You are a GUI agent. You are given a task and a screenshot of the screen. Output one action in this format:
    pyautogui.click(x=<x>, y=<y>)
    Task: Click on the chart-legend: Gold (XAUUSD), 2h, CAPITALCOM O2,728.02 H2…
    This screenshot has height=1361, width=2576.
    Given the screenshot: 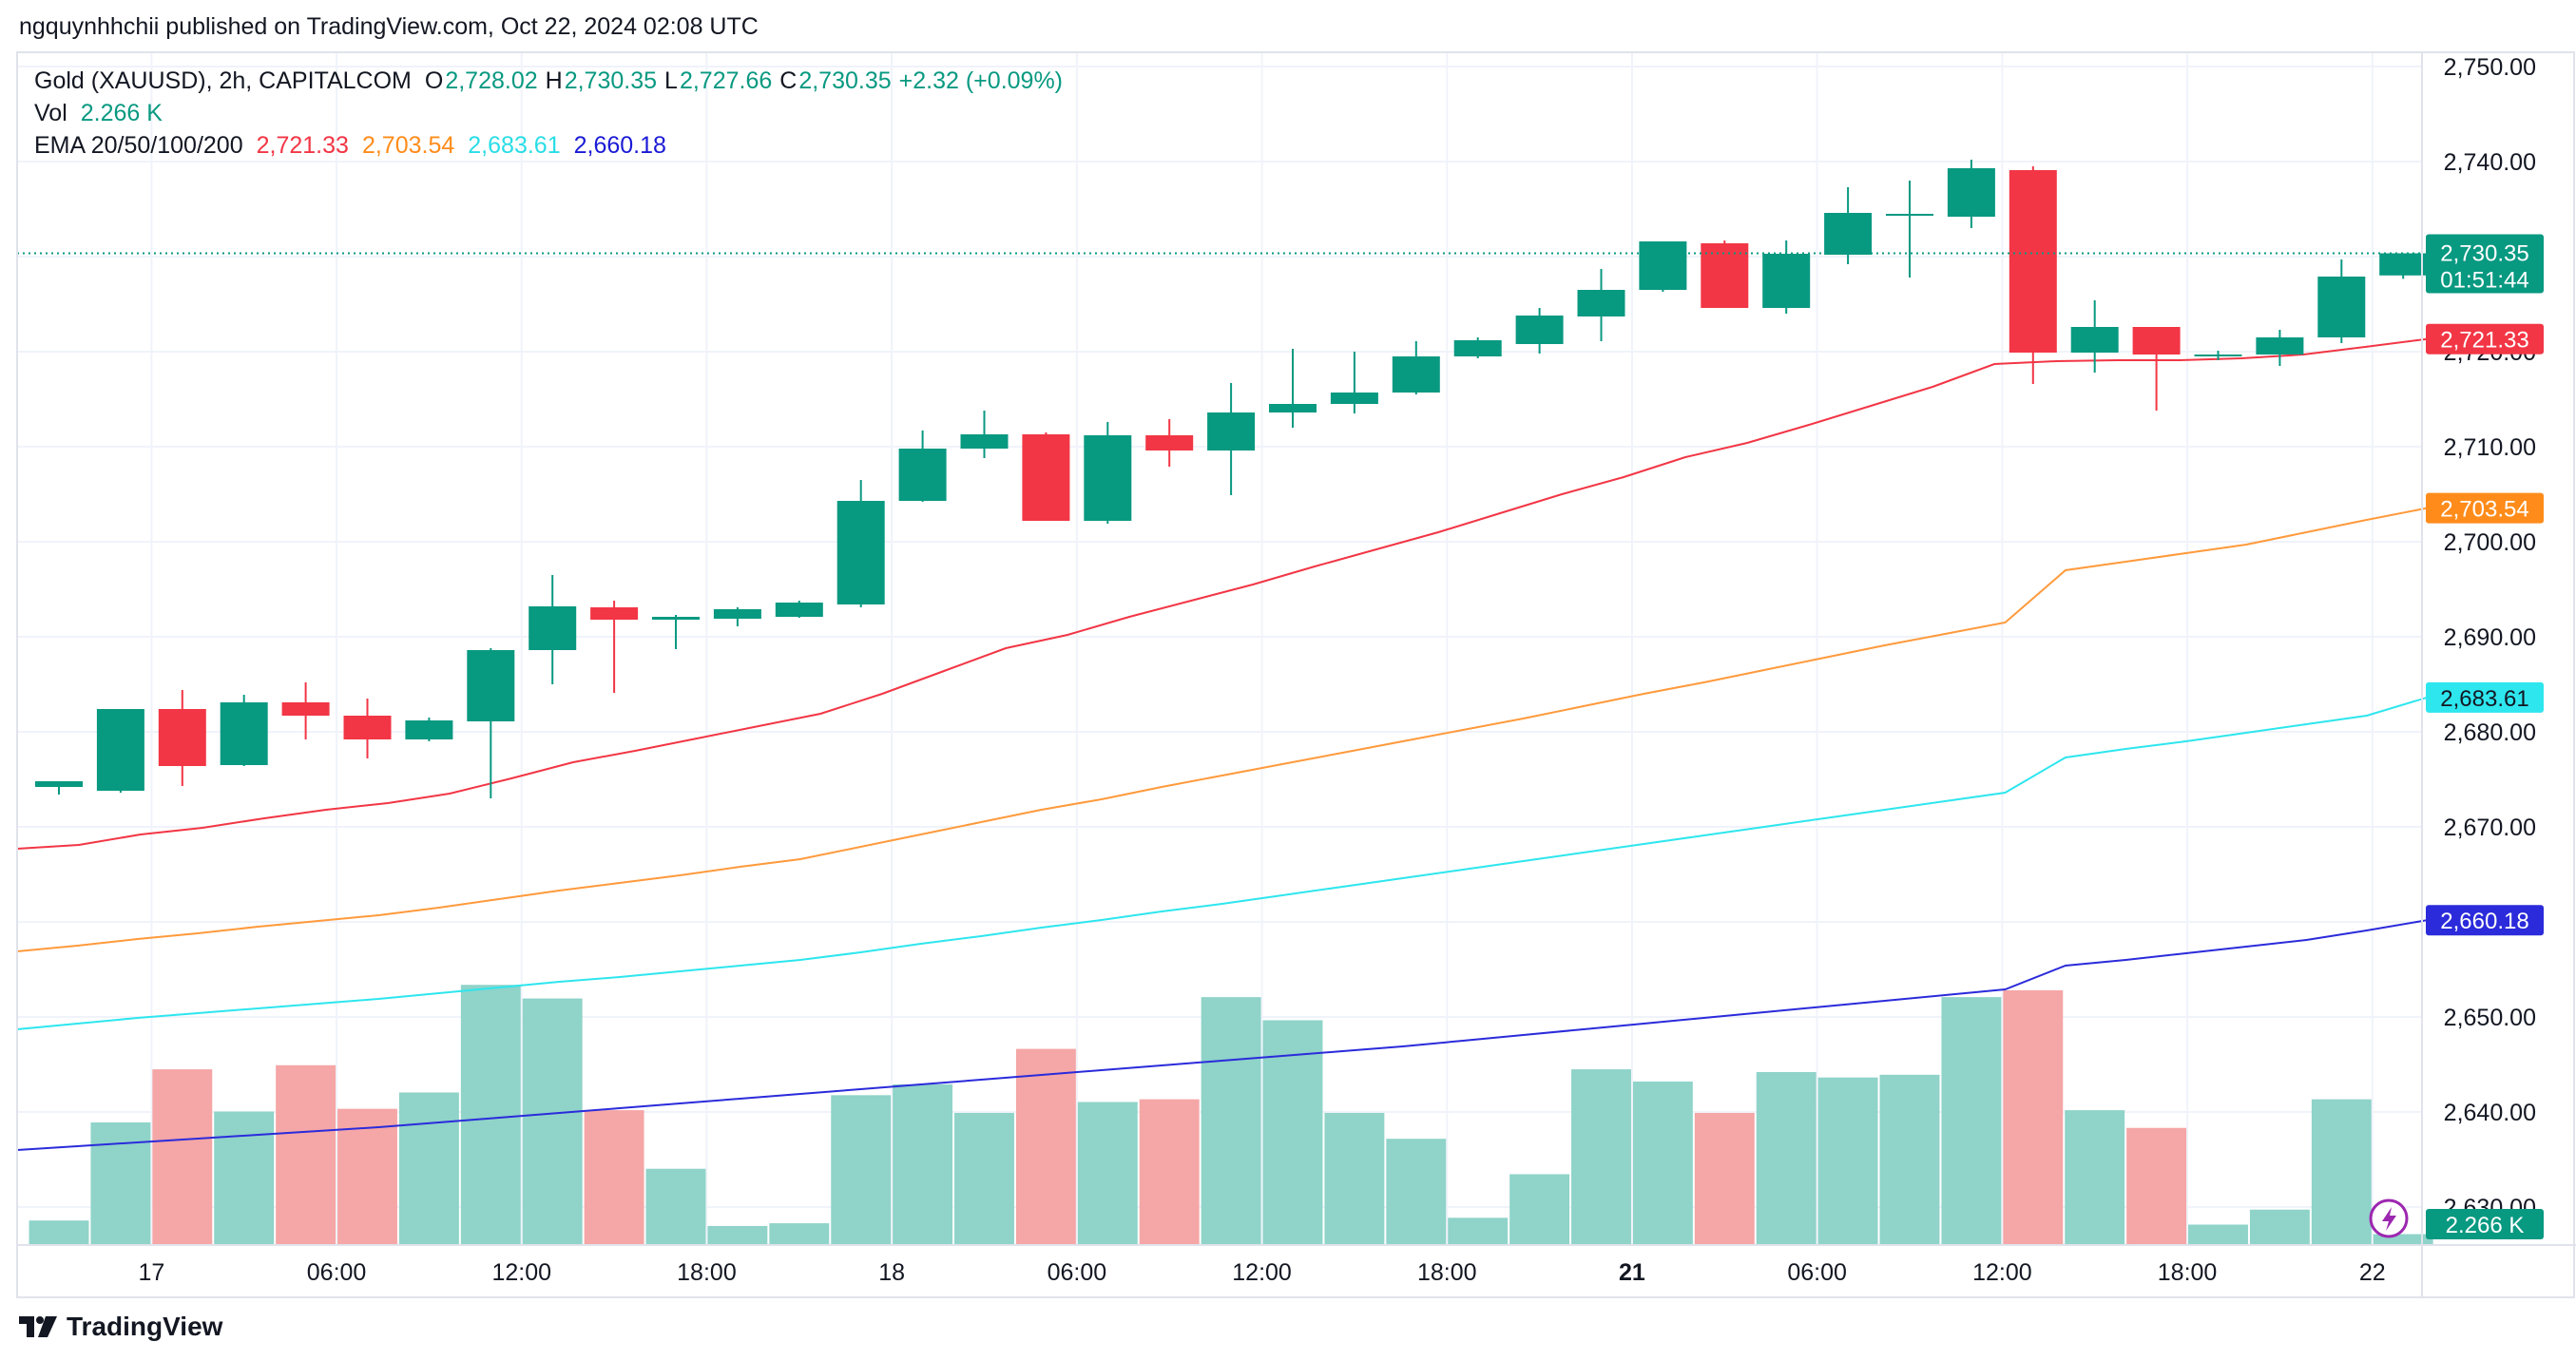 What is the action you would take?
    pyautogui.click(x=552, y=113)
    